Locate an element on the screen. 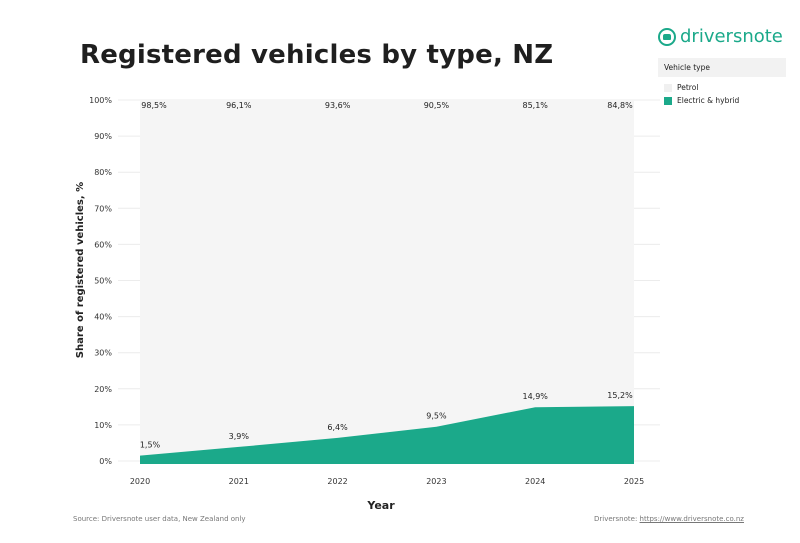 The width and height of the screenshot is (800, 543). data-label-electric: 15,2% is located at coordinates (620, 395).